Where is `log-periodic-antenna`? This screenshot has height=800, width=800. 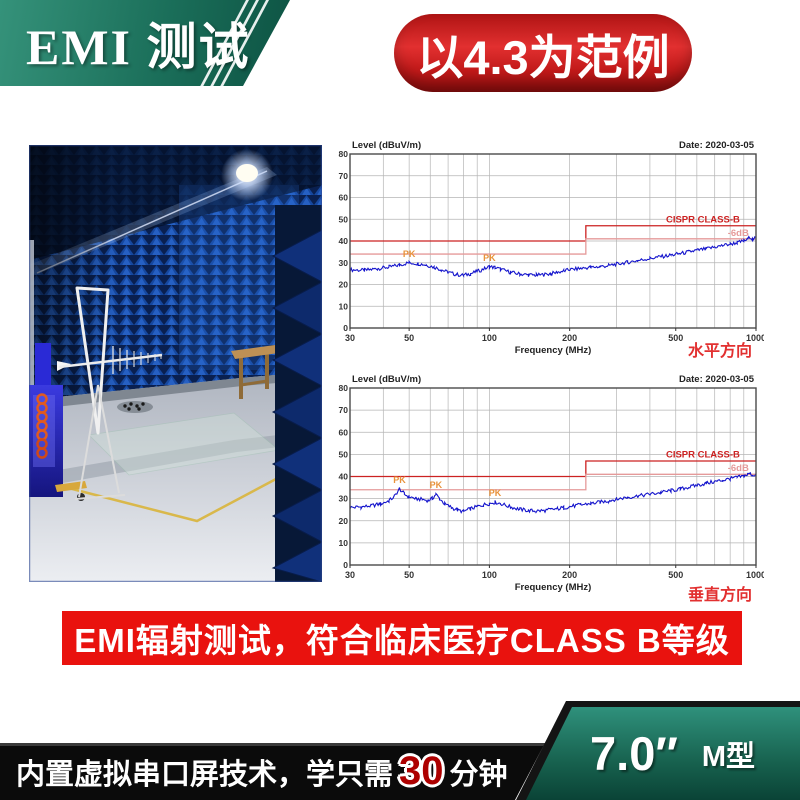 log-periodic-antenna is located at coordinates (110, 393).